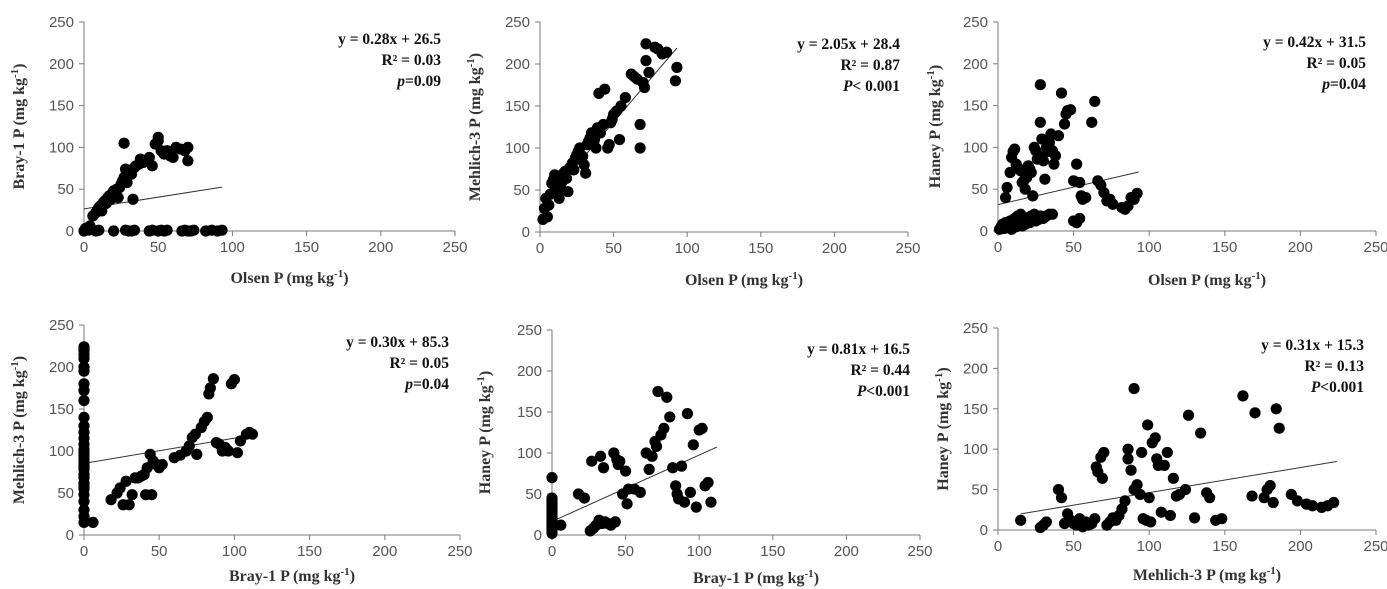 This screenshot has height=589, width=1387. What do you see at coordinates (834, 248) in the screenshot?
I see `x-tick-label: 200` at bounding box center [834, 248].